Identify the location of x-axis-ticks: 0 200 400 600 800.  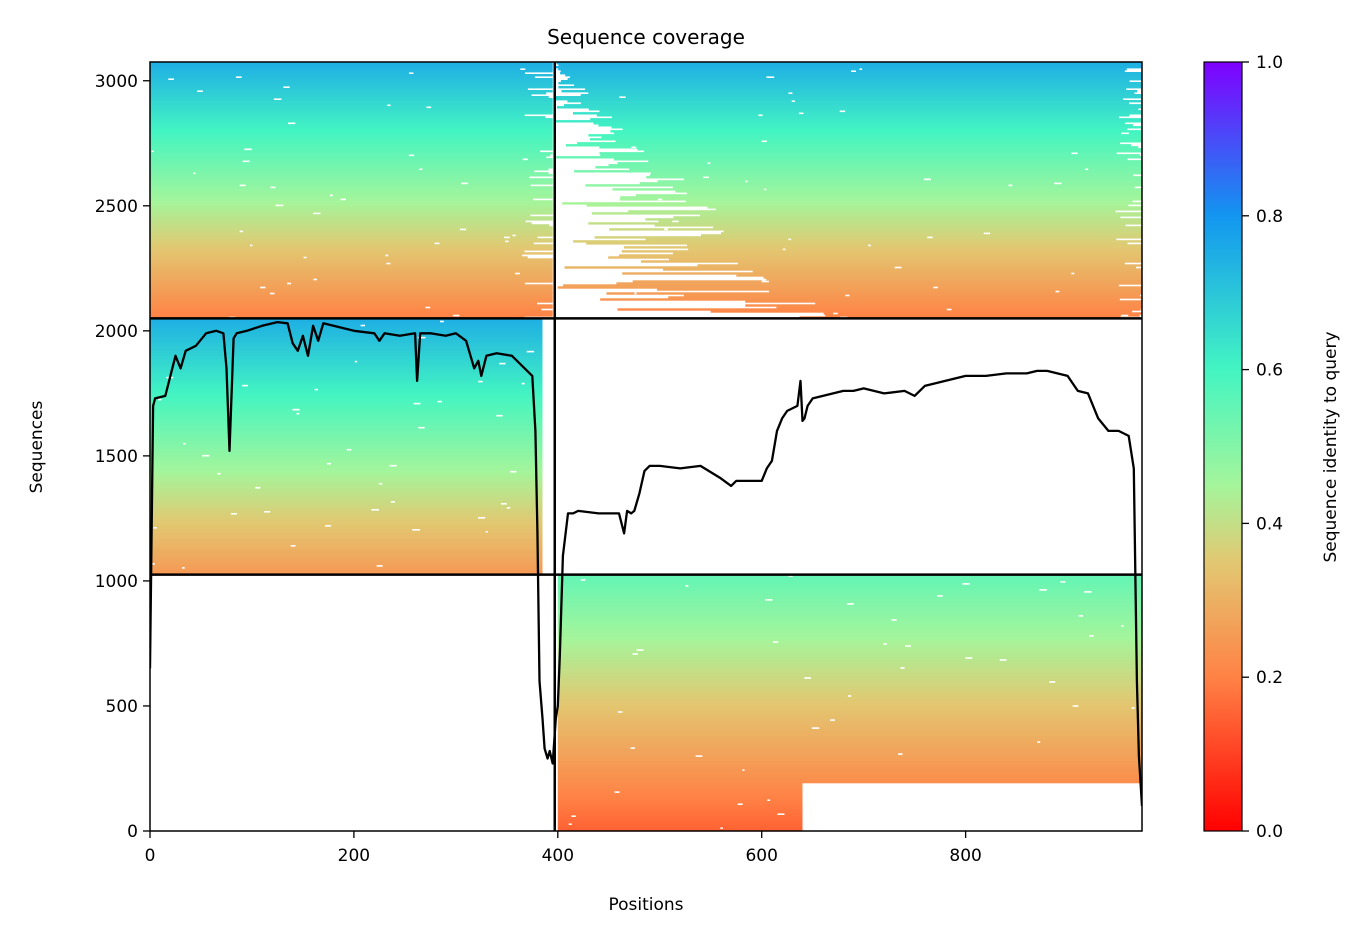
(563, 848).